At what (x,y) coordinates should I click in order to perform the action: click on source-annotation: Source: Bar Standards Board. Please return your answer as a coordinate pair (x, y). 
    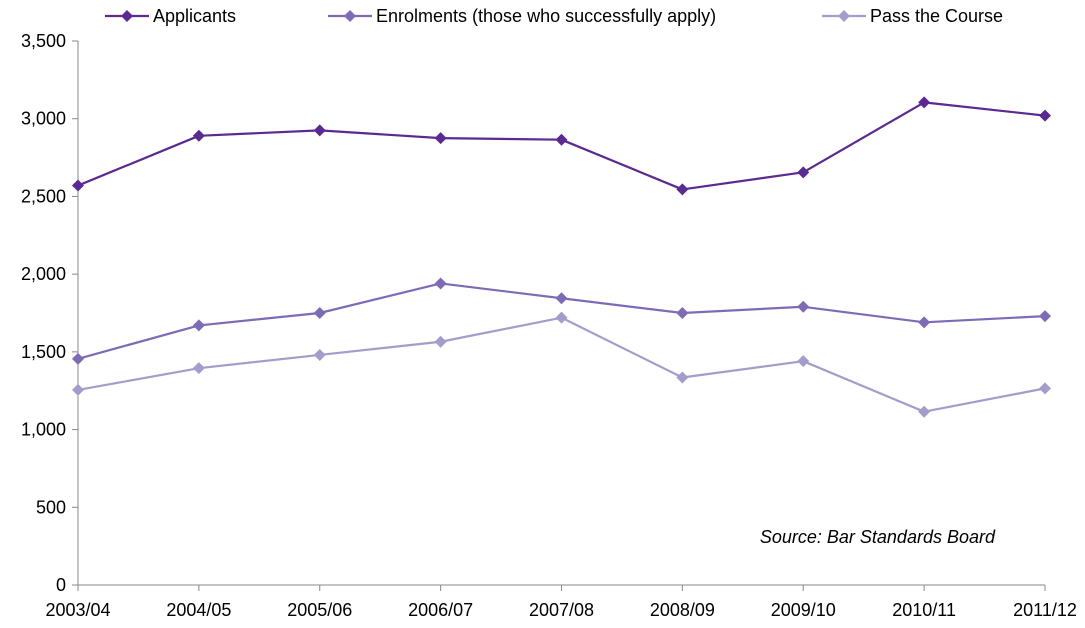
    Looking at the image, I should click on (878, 537).